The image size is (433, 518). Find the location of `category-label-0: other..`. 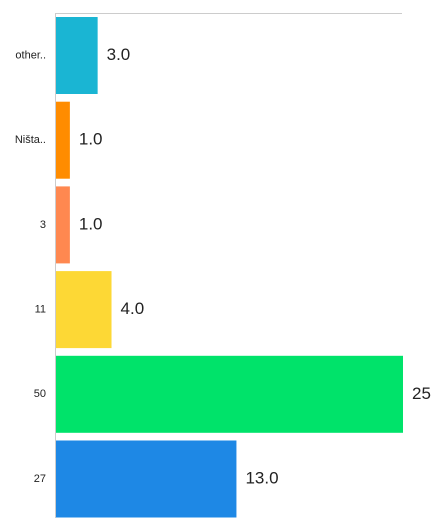

category-label-0: other.. is located at coordinates (30, 55).